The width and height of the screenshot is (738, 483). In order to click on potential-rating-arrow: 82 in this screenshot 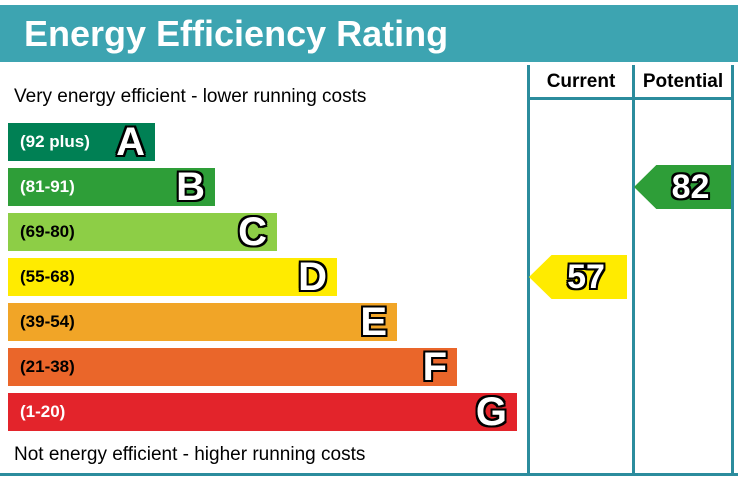, I will do `click(682, 187)`.